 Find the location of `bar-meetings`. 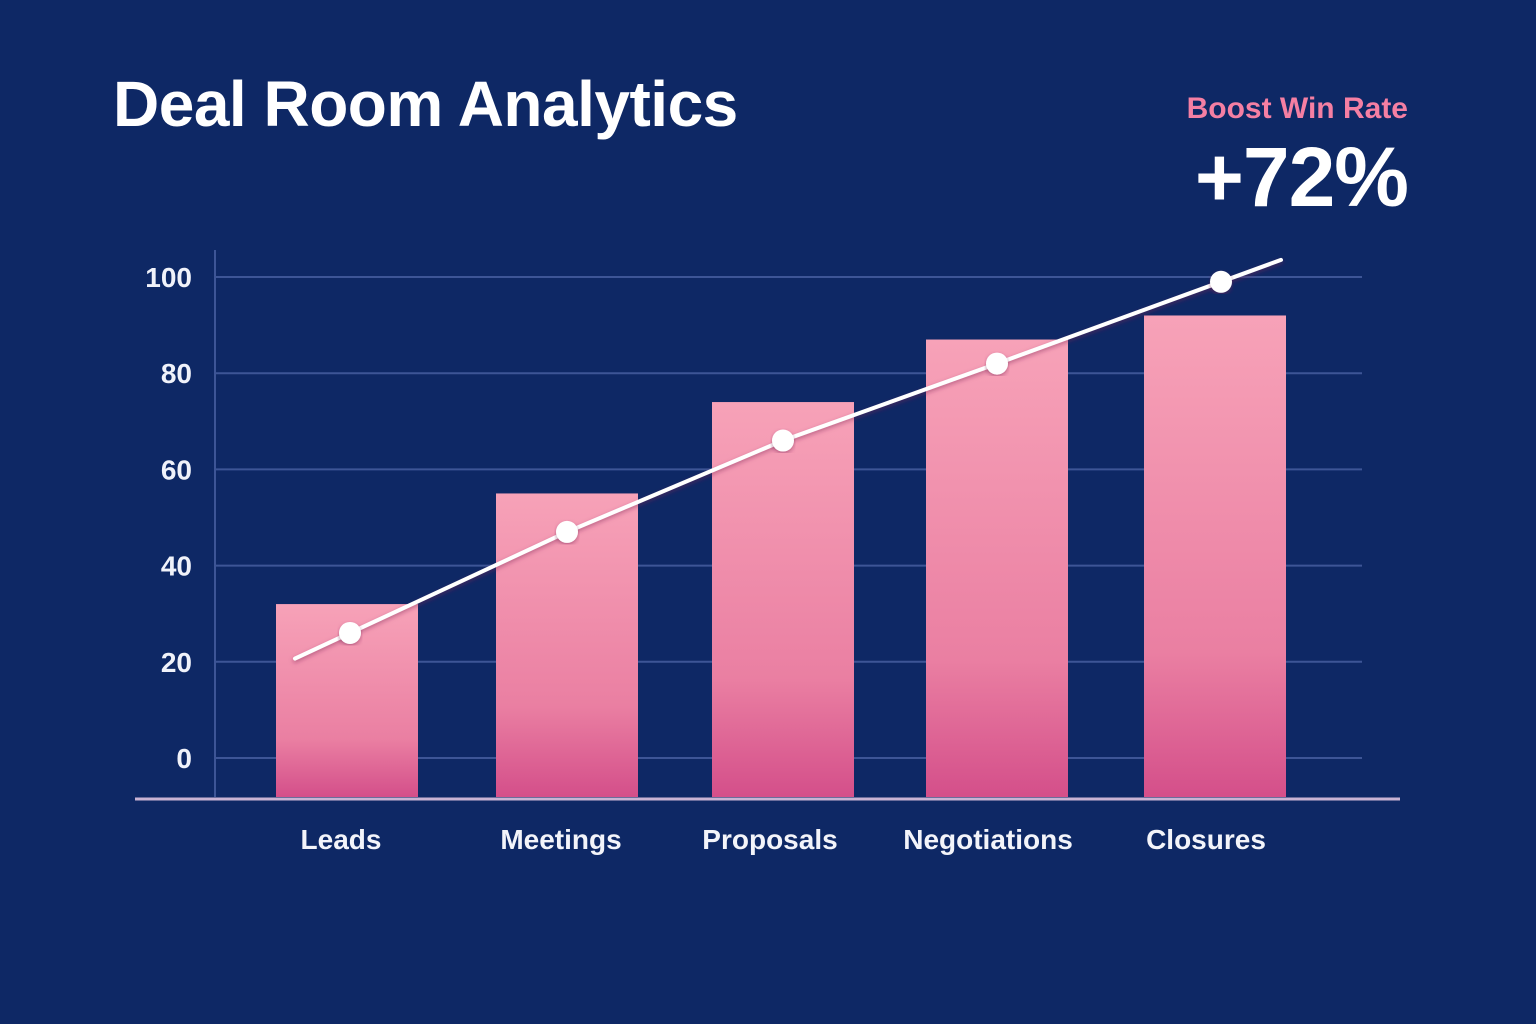

bar-meetings is located at coordinates (567, 645).